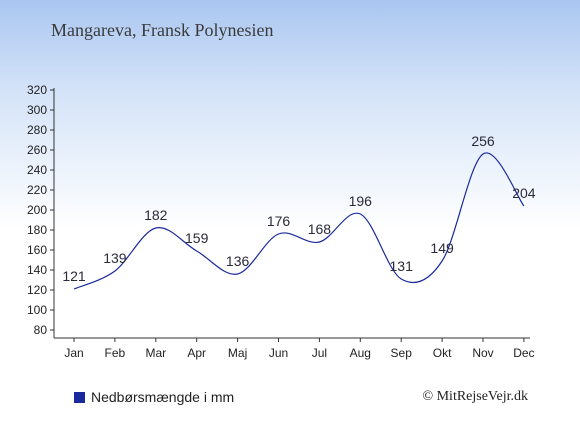  I want to click on data-label-feb: 139, so click(115, 258).